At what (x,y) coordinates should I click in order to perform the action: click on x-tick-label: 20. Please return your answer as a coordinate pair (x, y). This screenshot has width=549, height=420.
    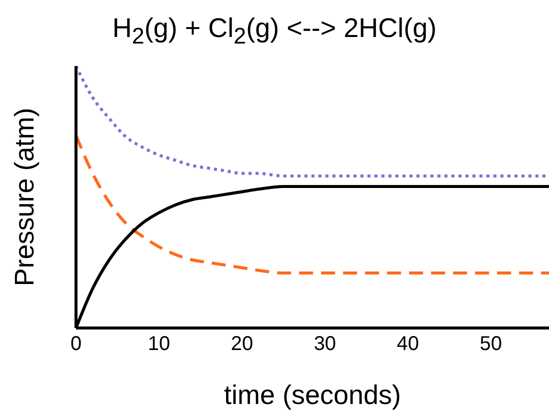
    Looking at the image, I should click on (242, 344).